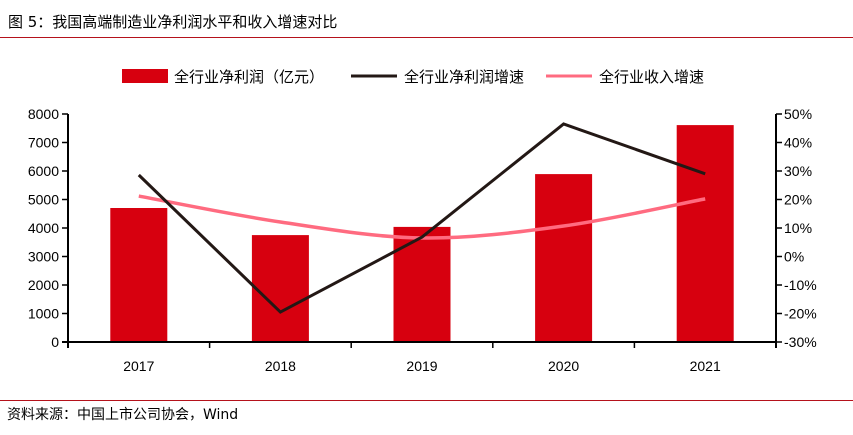  Describe the element at coordinates (651, 77) in the screenshot. I see `legend-label-revenue-growth: 全行业收入增速` at that location.